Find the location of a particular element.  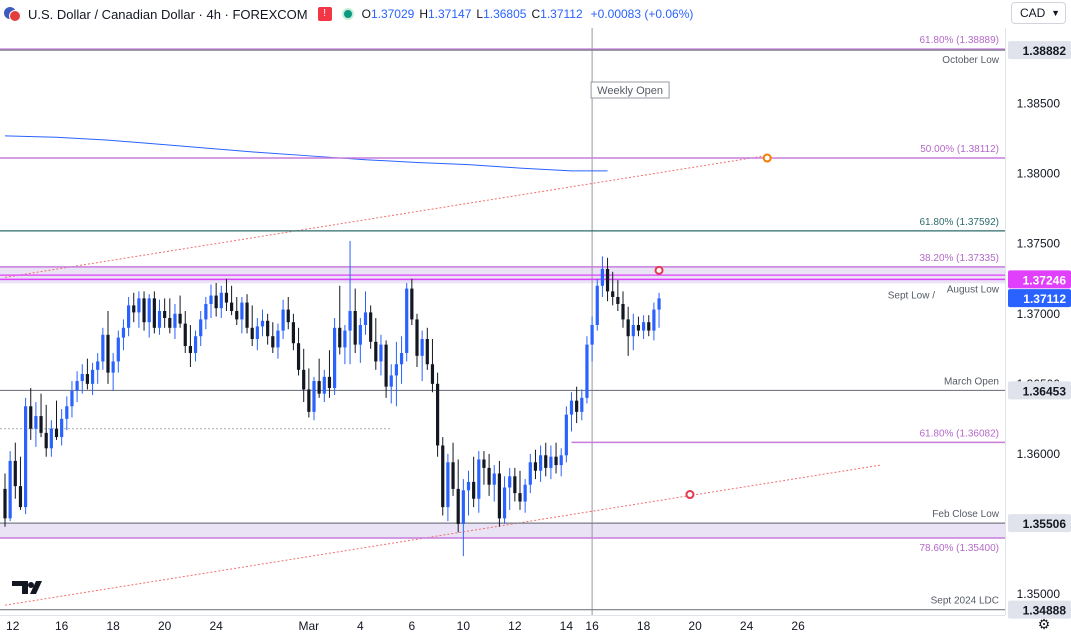

x-axis: 12 16 18 20 24 Mar 4 6 10 12 14 16 18 20 24 26 is located at coordinates (502, 624).